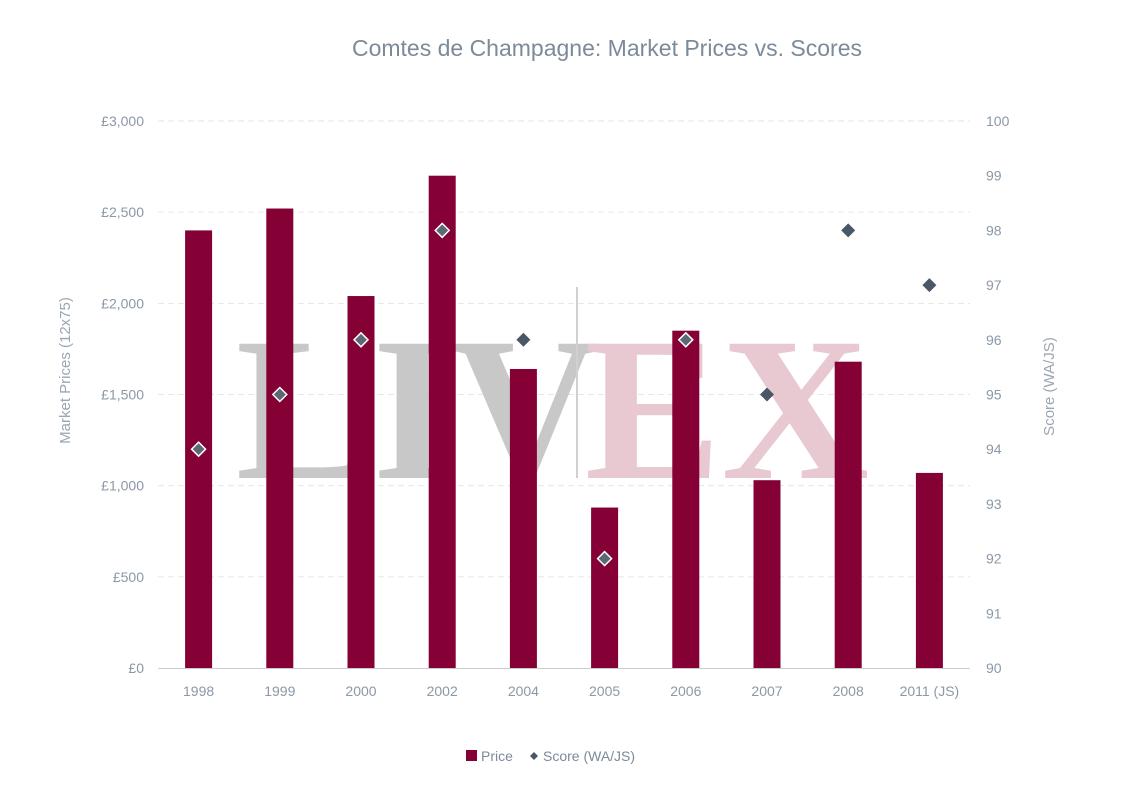 This screenshot has width=1122, height=797. Describe the element at coordinates (848, 691) in the screenshot. I see `x-tick-label: 2008` at that location.